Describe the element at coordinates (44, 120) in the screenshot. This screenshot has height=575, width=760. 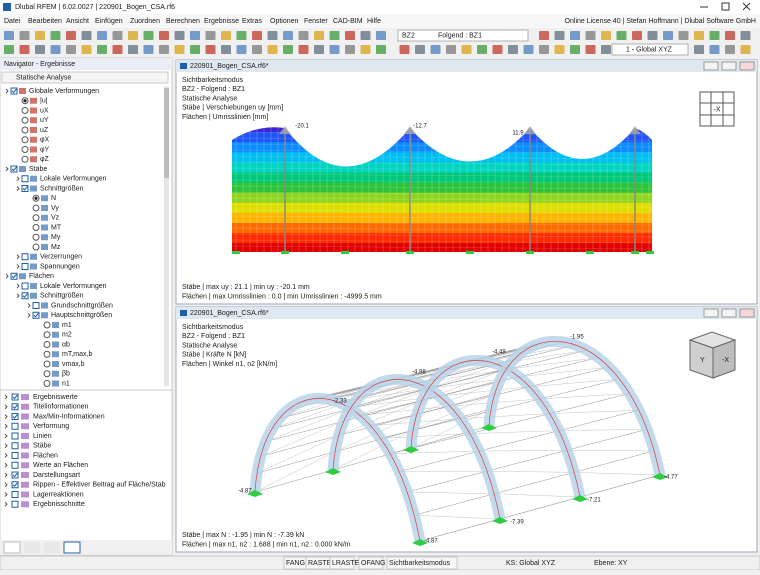
I see `tree-item: uY` at that location.